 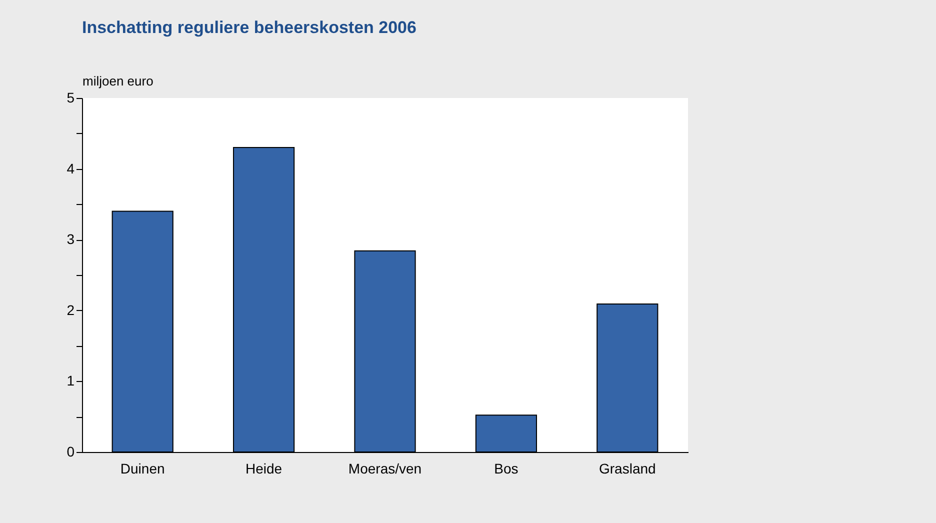 I want to click on x-tick-label: Grasland, so click(x=627, y=468).